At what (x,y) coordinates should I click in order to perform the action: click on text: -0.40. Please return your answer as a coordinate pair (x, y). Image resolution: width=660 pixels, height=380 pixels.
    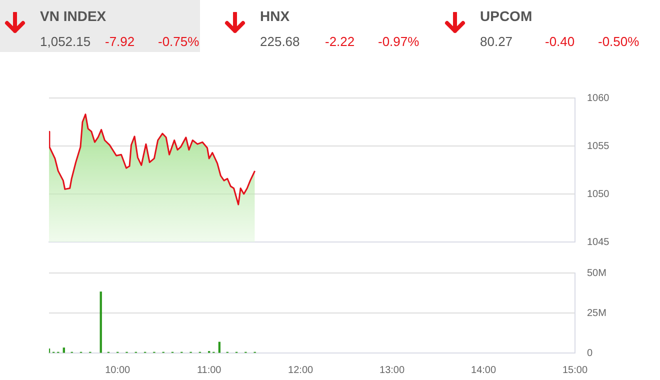
    Looking at the image, I should click on (560, 41).